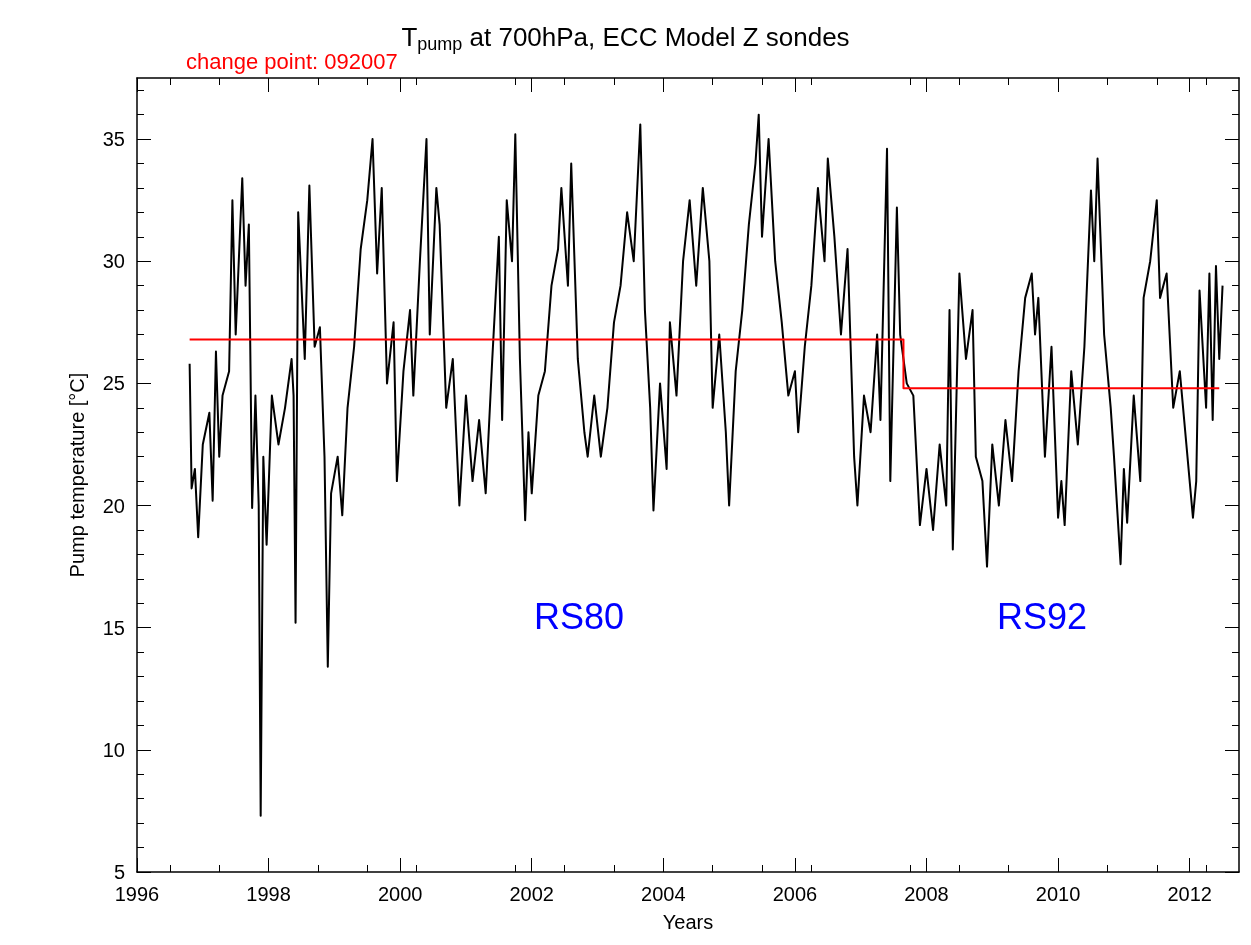  I want to click on y-tick-label: 15, so click(113, 627).